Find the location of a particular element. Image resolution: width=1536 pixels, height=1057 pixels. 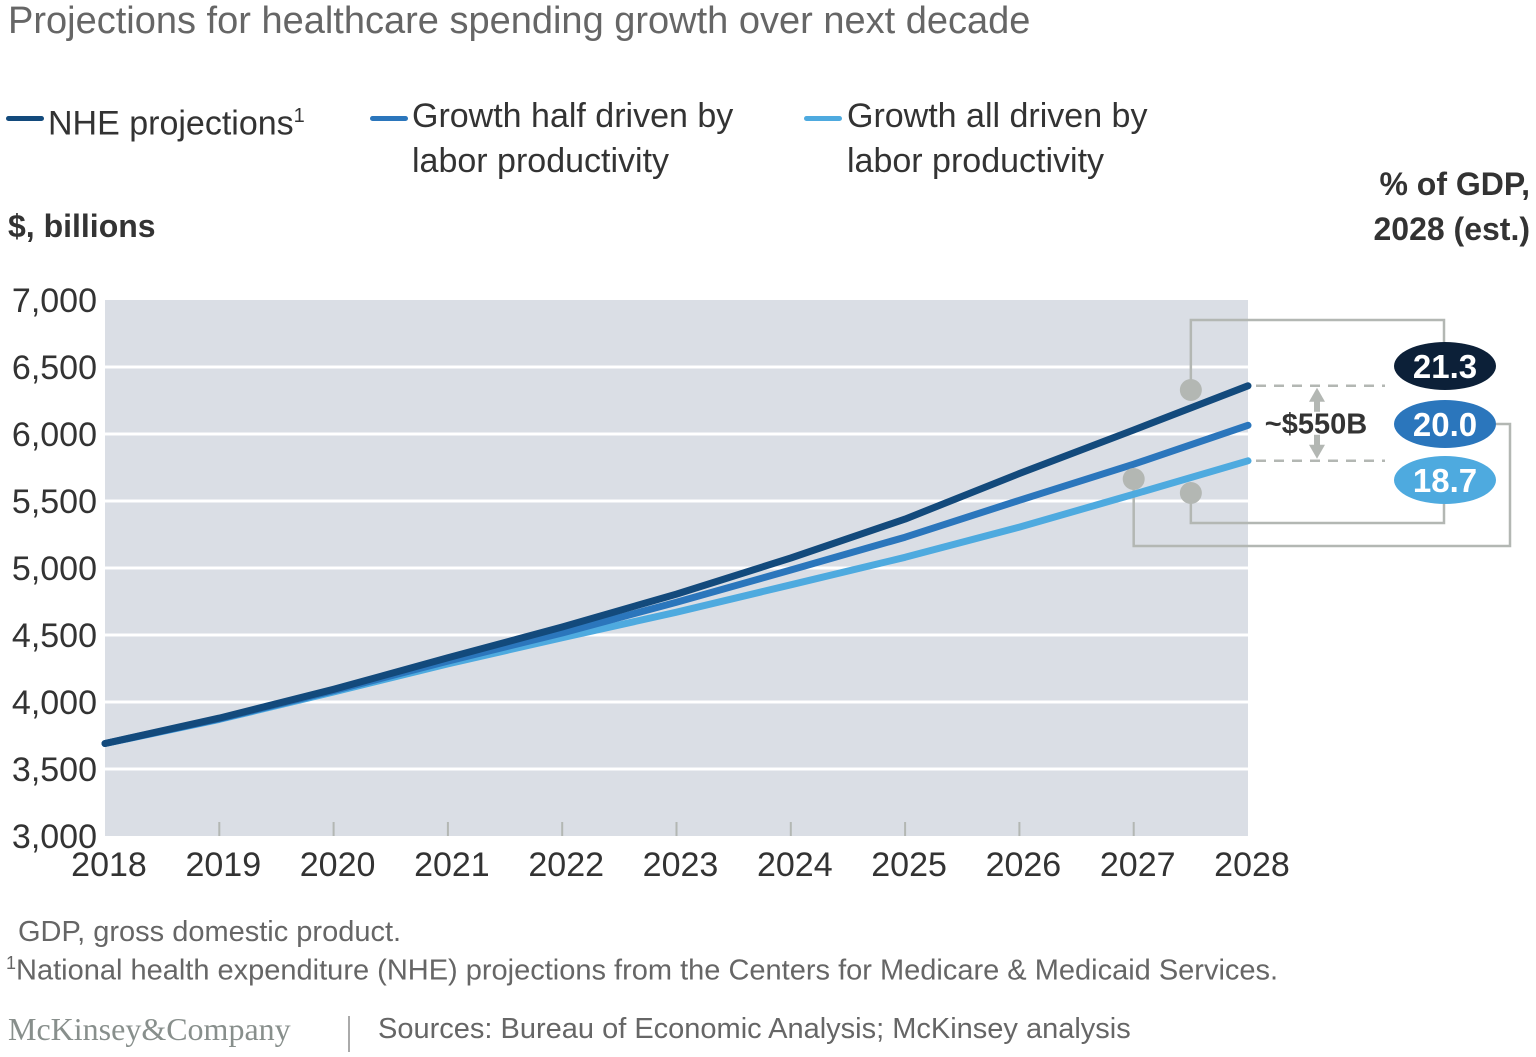

y-tick-label: 6,500 is located at coordinates (54, 368).